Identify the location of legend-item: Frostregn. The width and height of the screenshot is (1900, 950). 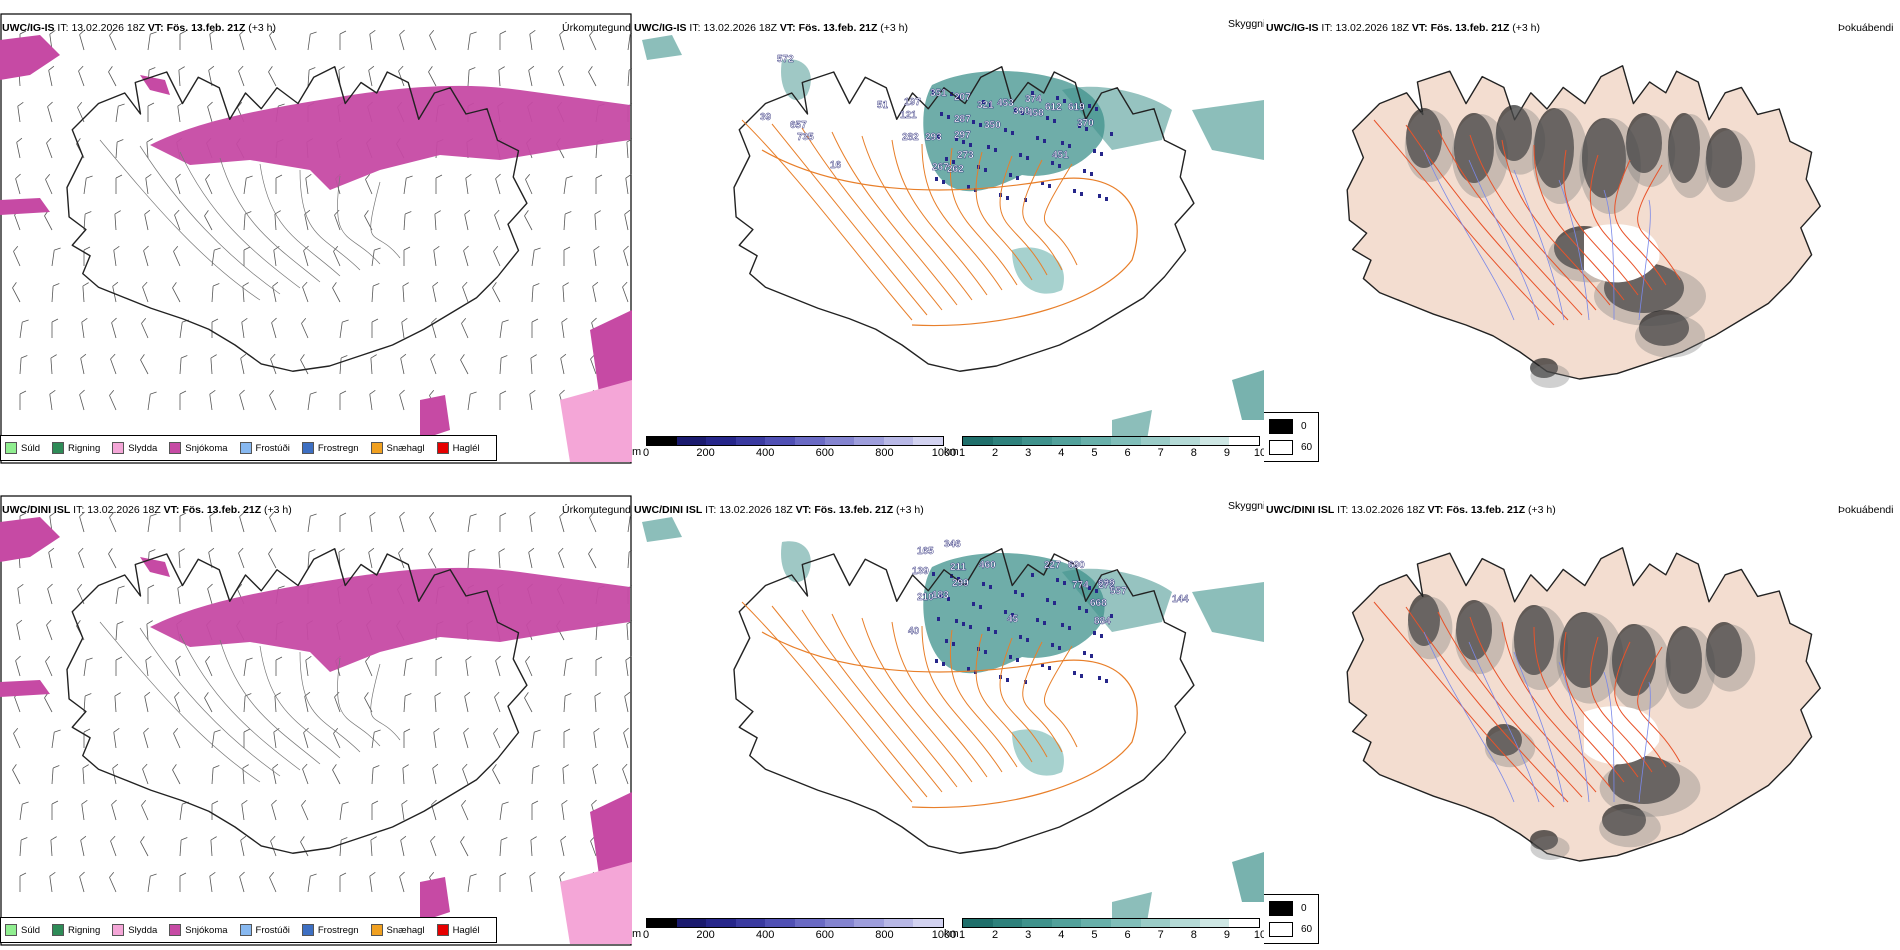
(330, 448).